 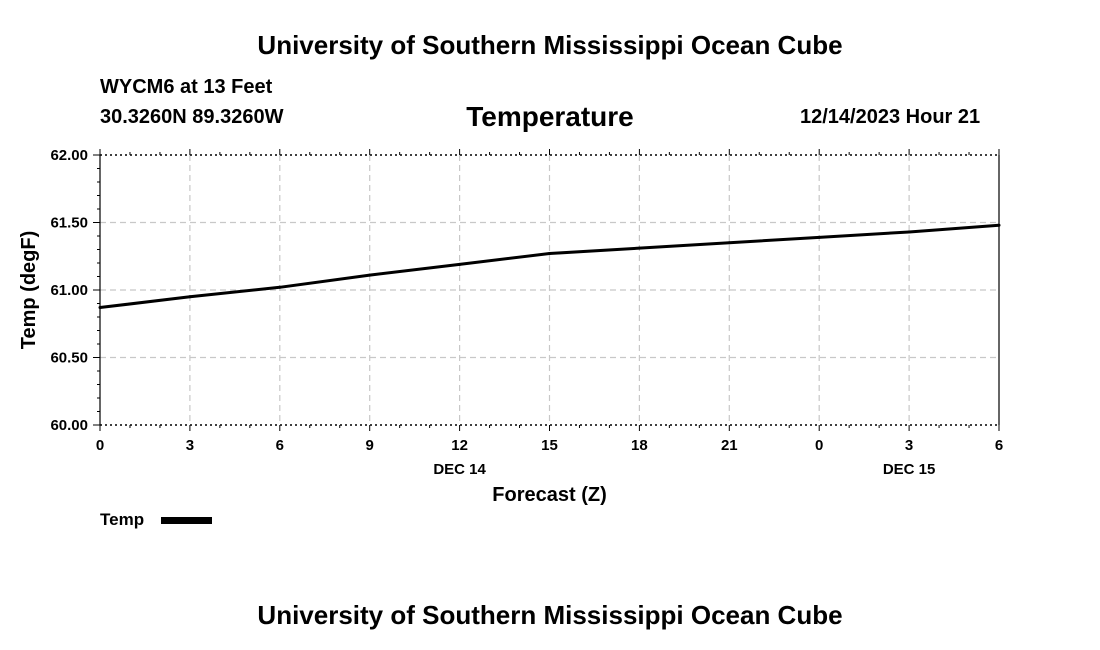 I want to click on legend-swatch, so click(x=186, y=520).